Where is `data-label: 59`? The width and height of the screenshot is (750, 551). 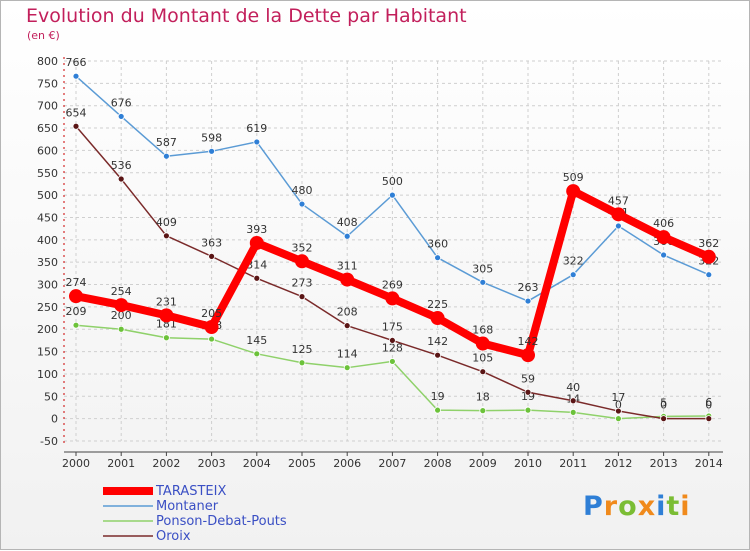 data-label: 59 is located at coordinates (528, 378).